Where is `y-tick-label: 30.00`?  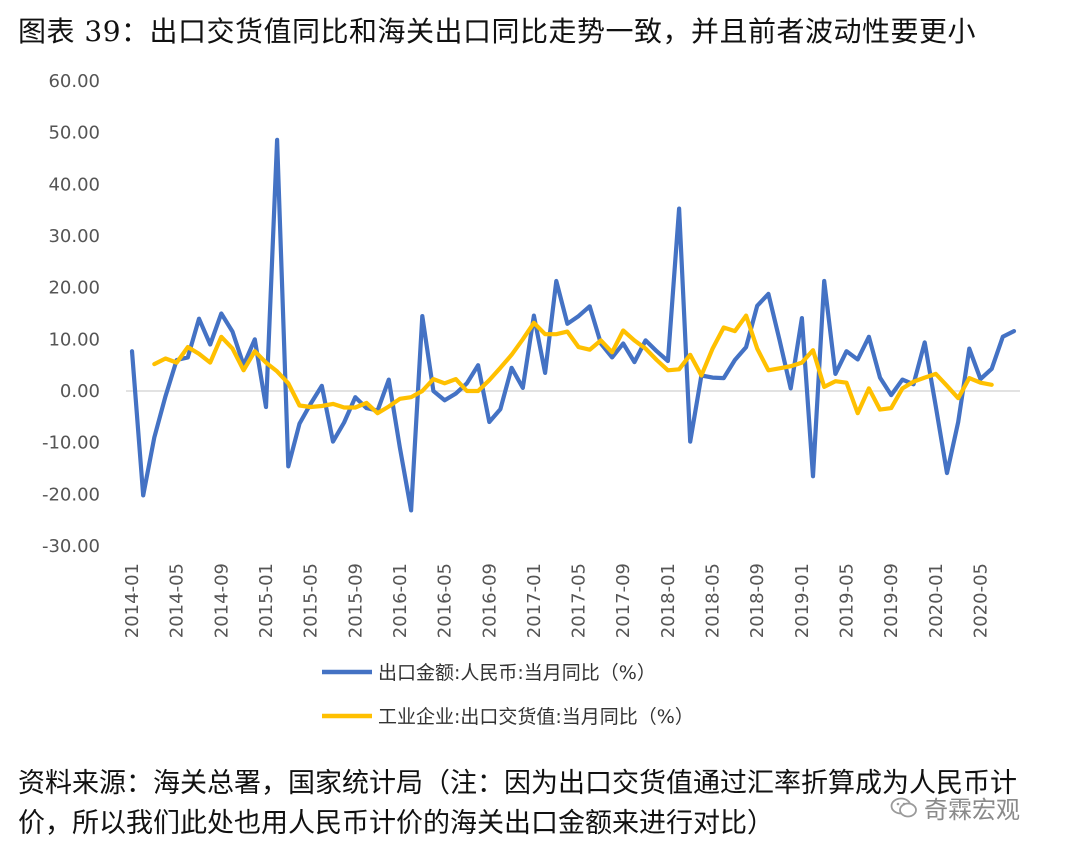
y-tick-label: 30.00 is located at coordinates (74, 236).